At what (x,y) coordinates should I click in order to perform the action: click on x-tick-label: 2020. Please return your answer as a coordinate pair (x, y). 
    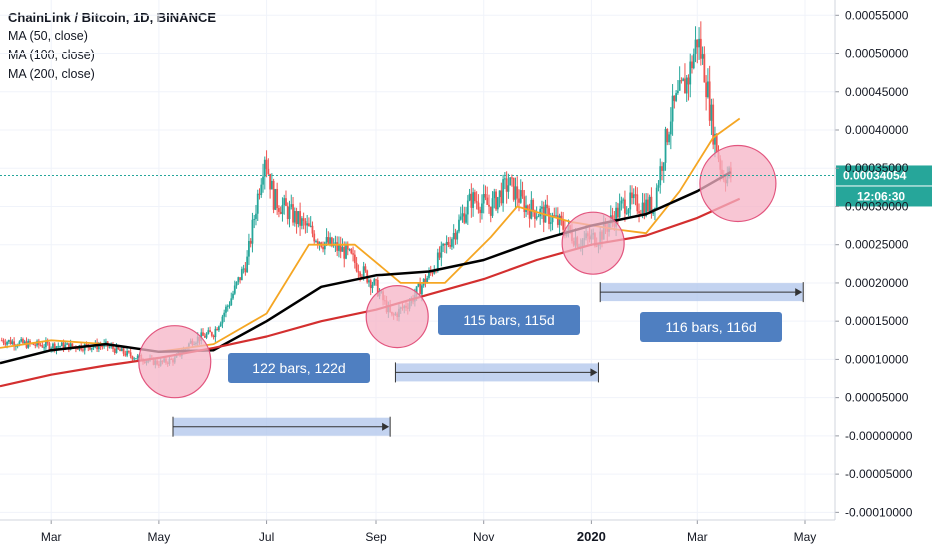
    Looking at the image, I should click on (591, 536).